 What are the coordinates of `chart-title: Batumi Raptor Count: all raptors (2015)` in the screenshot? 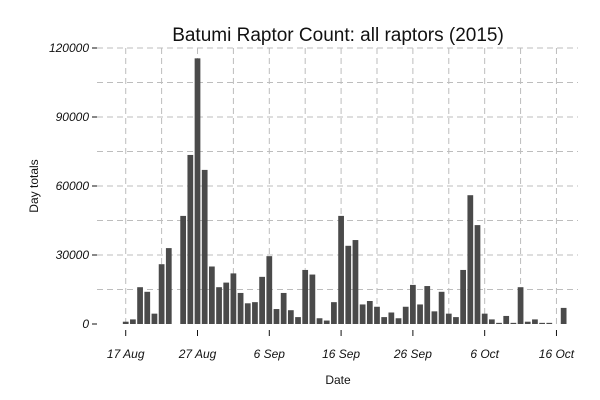 It's located at (338, 35).